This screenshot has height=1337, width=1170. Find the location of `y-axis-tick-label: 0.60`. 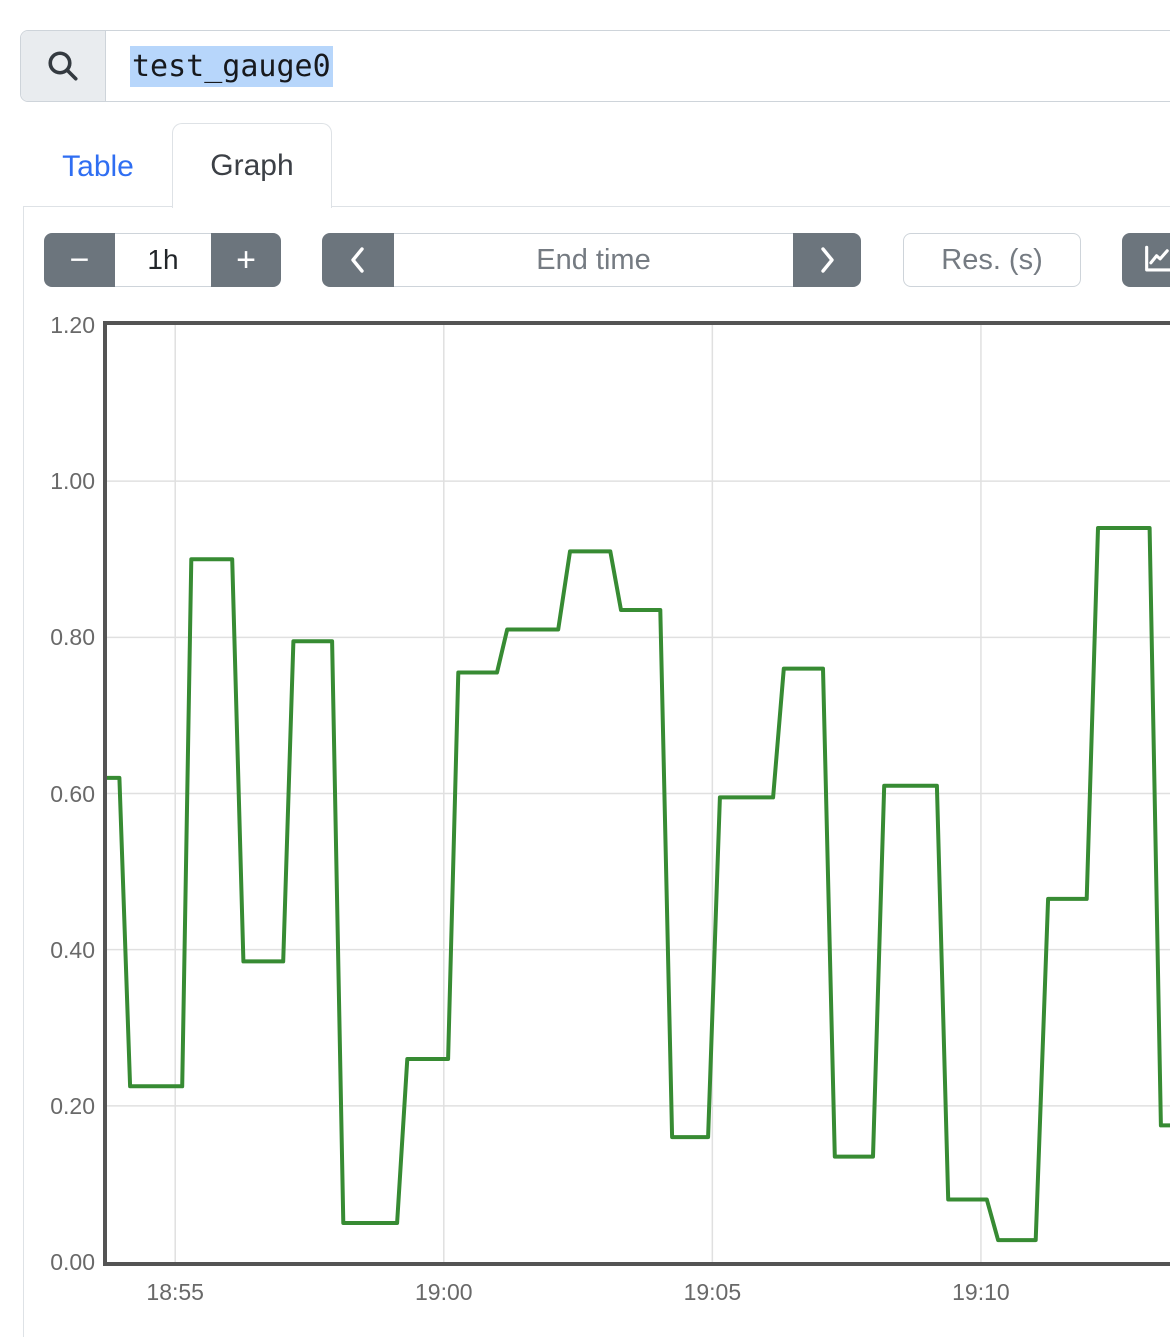

y-axis-tick-label: 0.60 is located at coordinates (72, 793).